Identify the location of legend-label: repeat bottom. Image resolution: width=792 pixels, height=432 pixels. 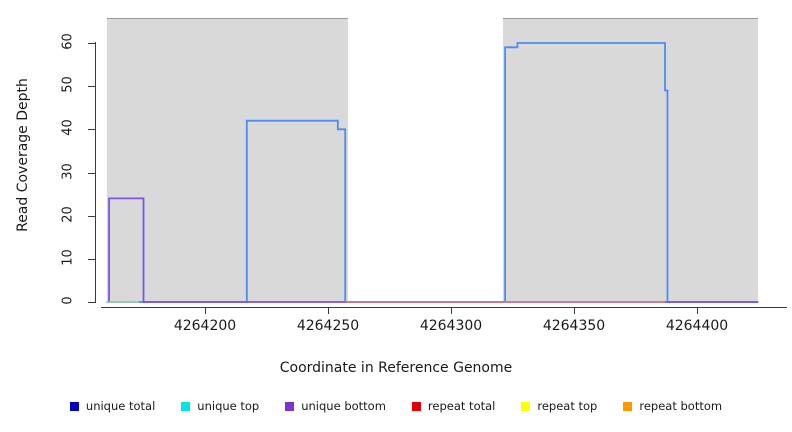
(681, 406).